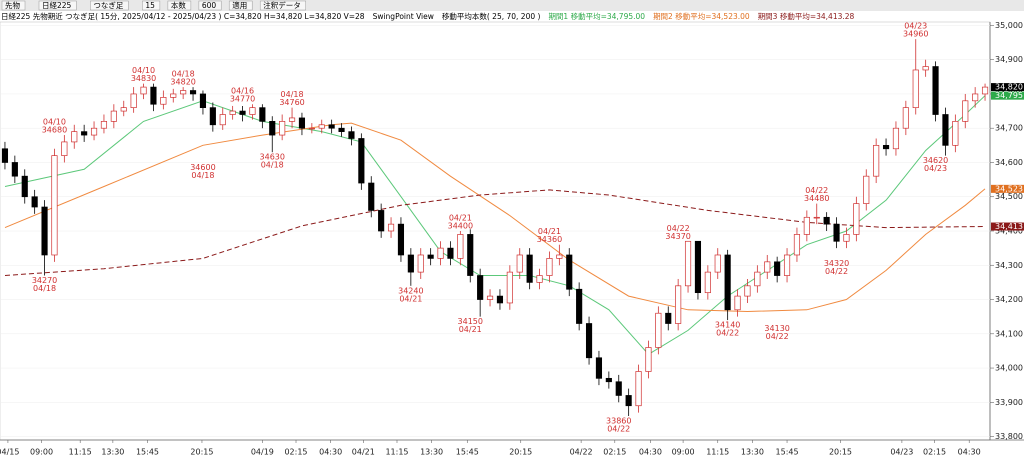 This screenshot has height=460, width=1024. What do you see at coordinates (1009, 436) in the screenshot?
I see `y-tick-label: 33,800` at bounding box center [1009, 436].